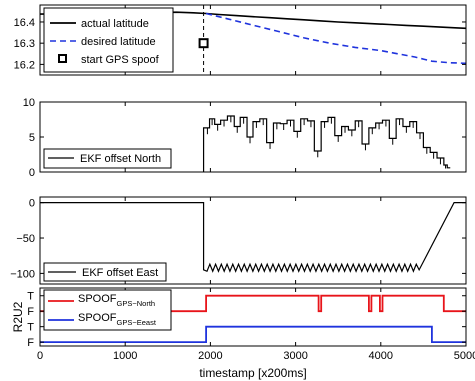  Describe the element at coordinates (210, 356) in the screenshot. I see `x-tick-label: 2000` at that location.